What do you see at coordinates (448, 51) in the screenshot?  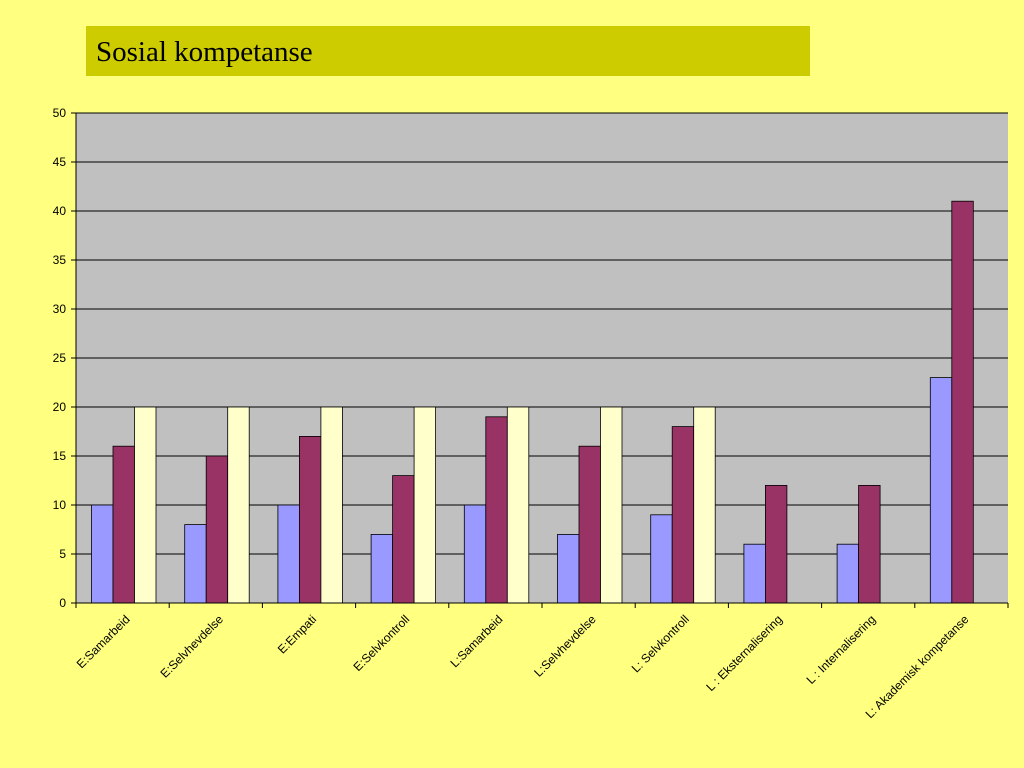 I see `title-banner: Sosial kompetanse` at bounding box center [448, 51].